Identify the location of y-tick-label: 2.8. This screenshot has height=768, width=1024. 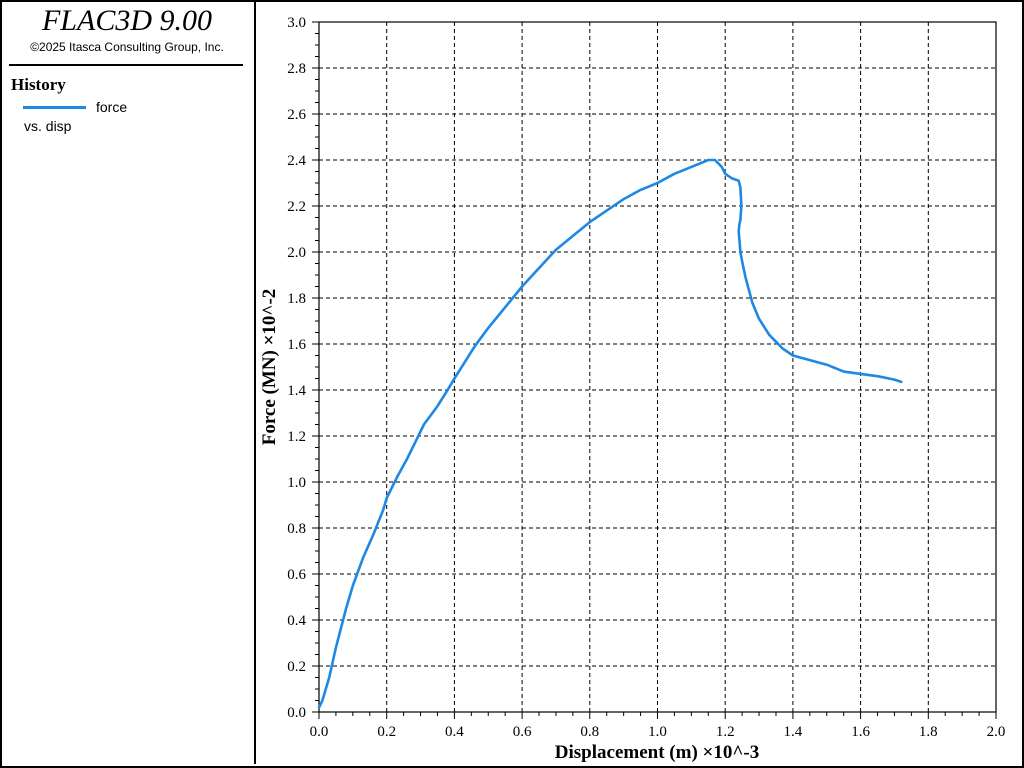
(296, 69).